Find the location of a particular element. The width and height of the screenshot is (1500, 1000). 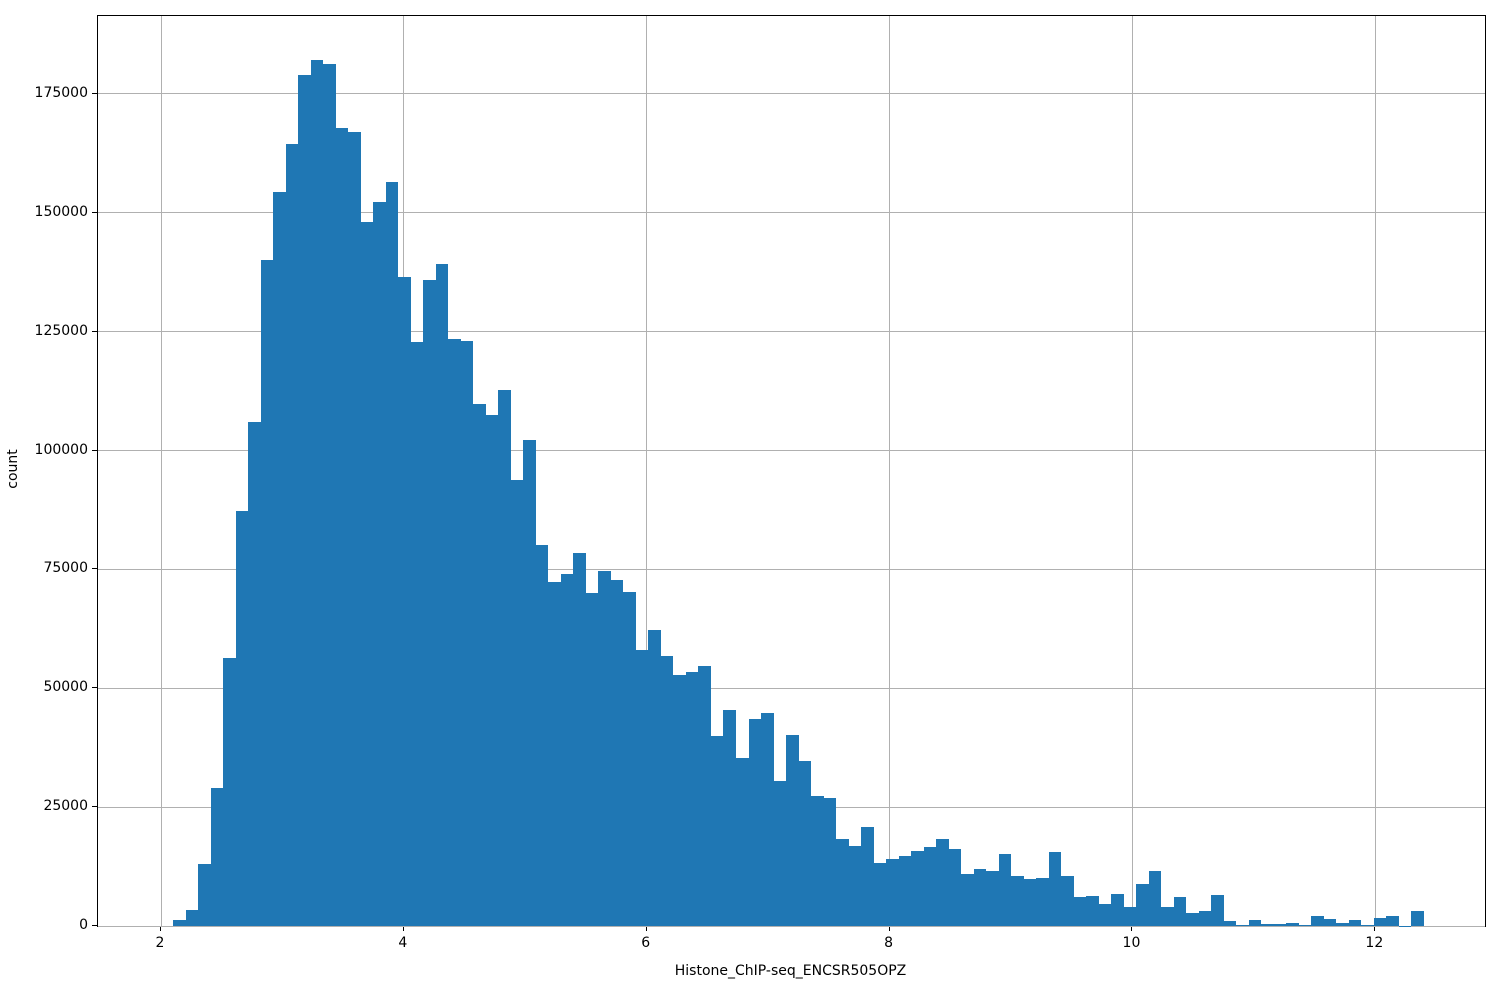

y-tick-label: 125000 is located at coordinates (61, 330).